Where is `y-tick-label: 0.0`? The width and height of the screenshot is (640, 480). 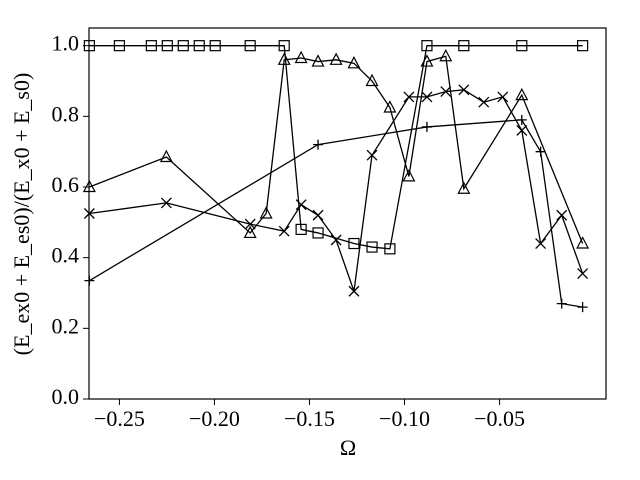
y-tick-label: 0.0 is located at coordinates (66, 396).